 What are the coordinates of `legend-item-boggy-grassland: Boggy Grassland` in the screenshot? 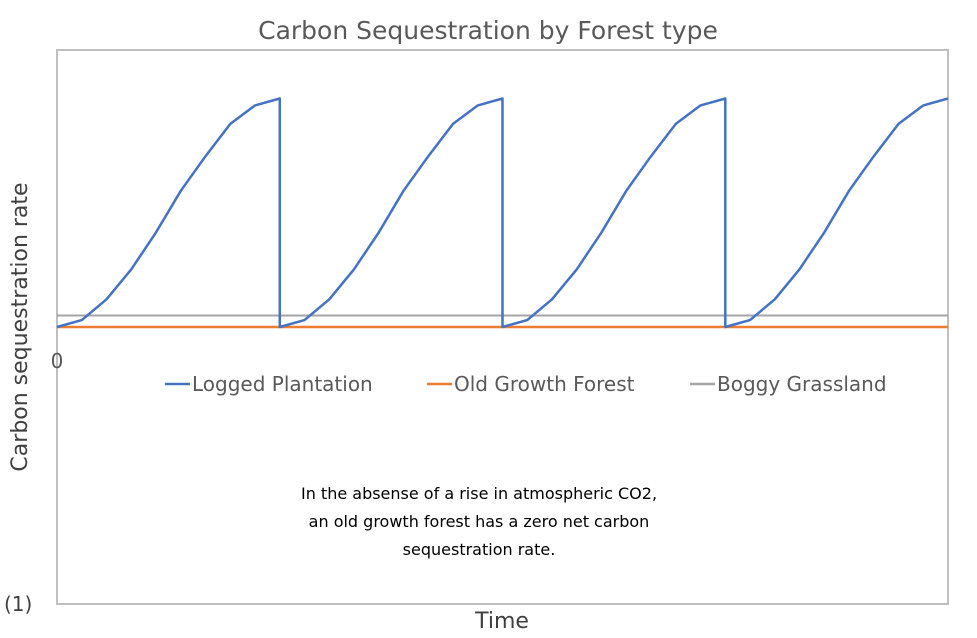 It's located at (788, 384).